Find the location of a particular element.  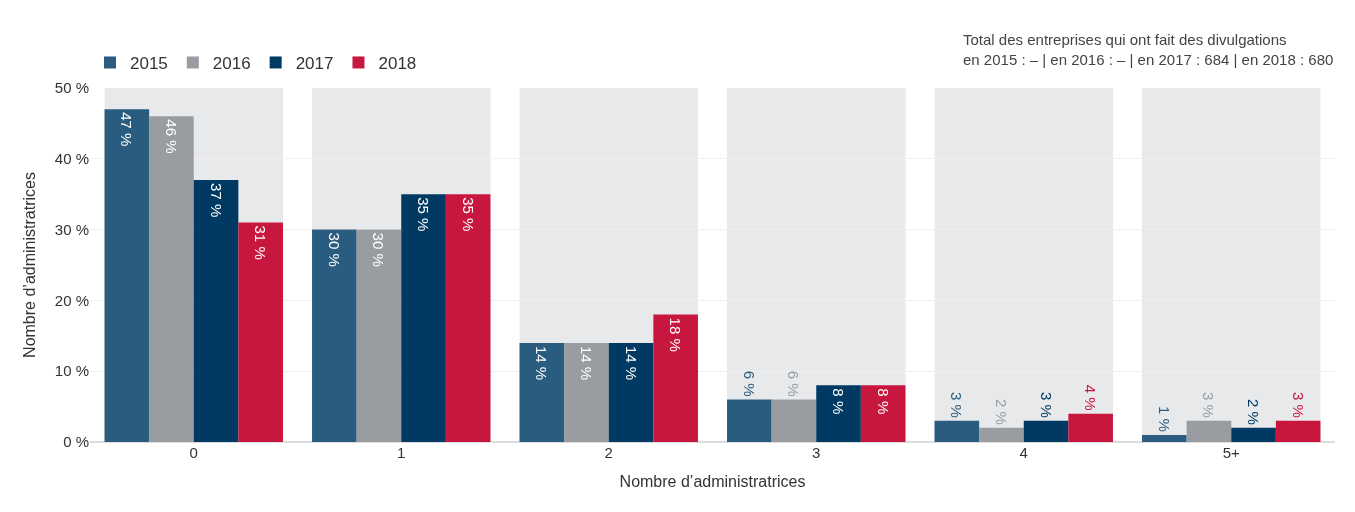

y-tick-label: 0 % is located at coordinates (76, 442).